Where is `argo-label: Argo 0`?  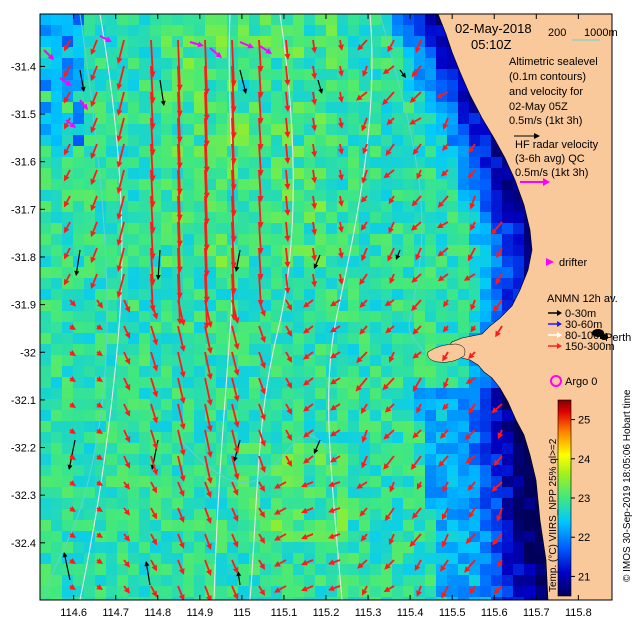
argo-label: Argo 0 is located at coordinates (581, 382).